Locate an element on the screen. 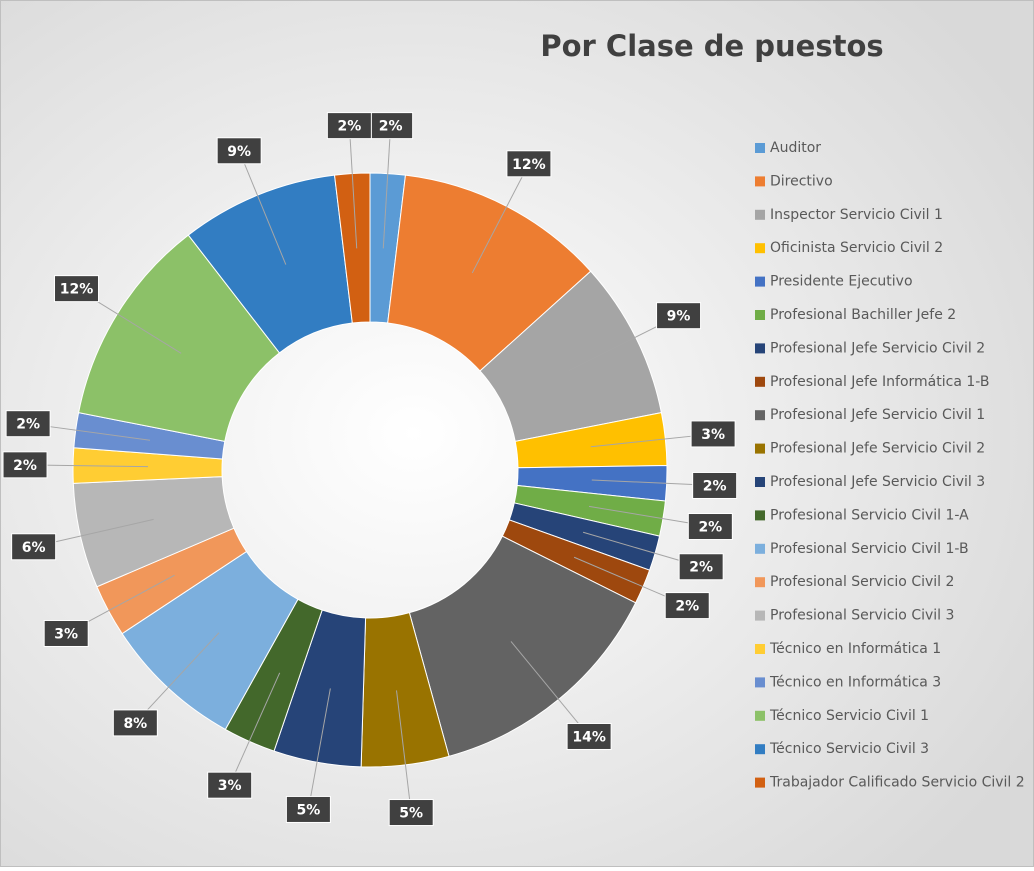 This screenshot has width=1034, height=871. legend-label: Profesional Jefe Servicio Civil 3 is located at coordinates (877, 482).